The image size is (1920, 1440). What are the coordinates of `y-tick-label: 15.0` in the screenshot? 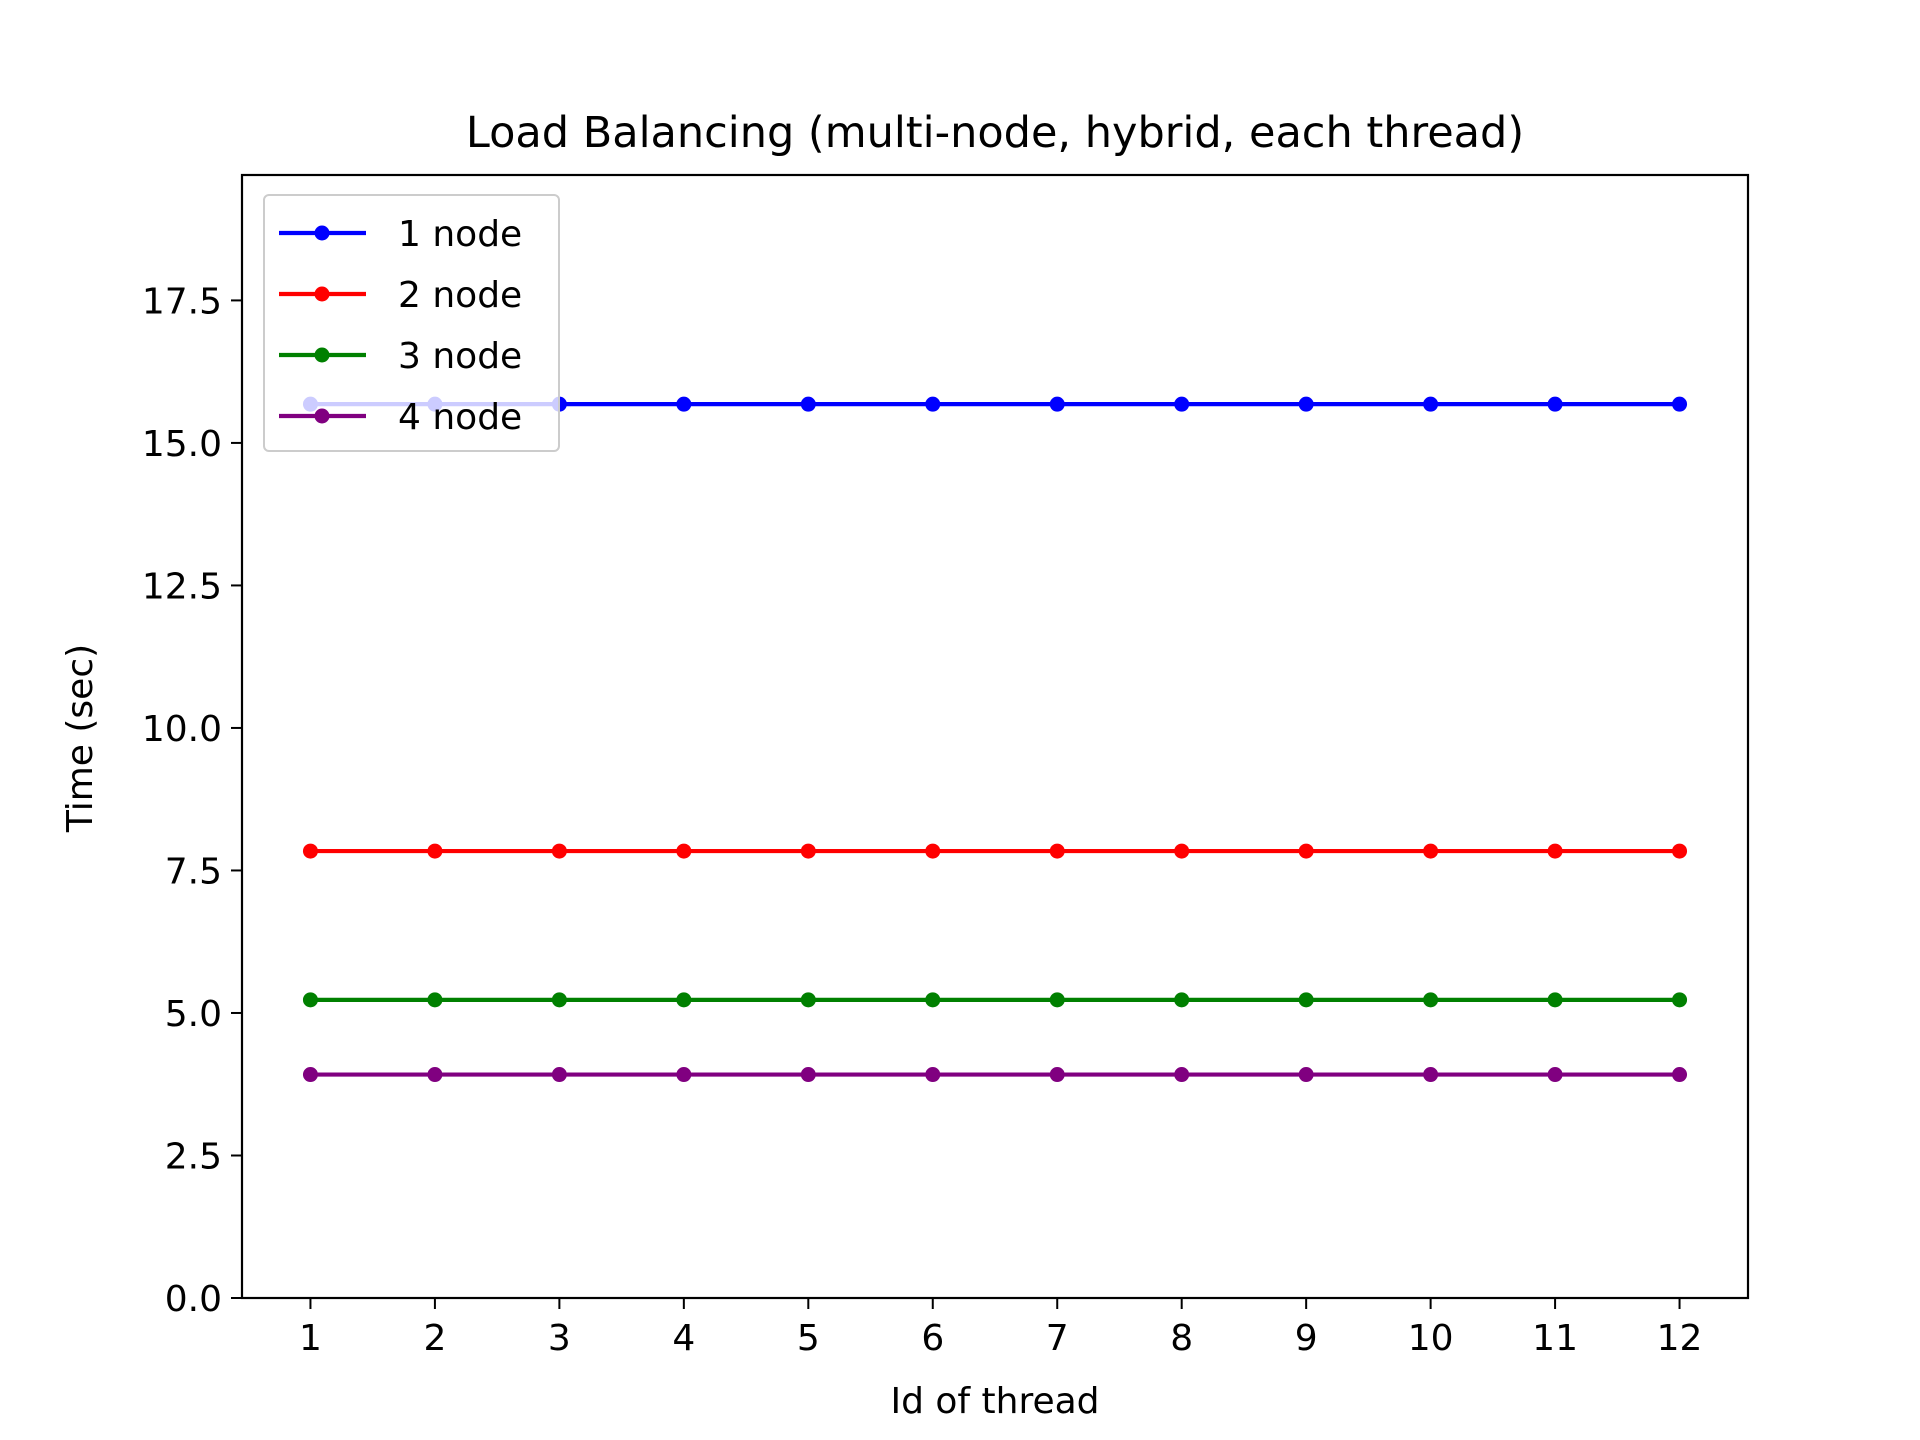 It's located at (182, 444).